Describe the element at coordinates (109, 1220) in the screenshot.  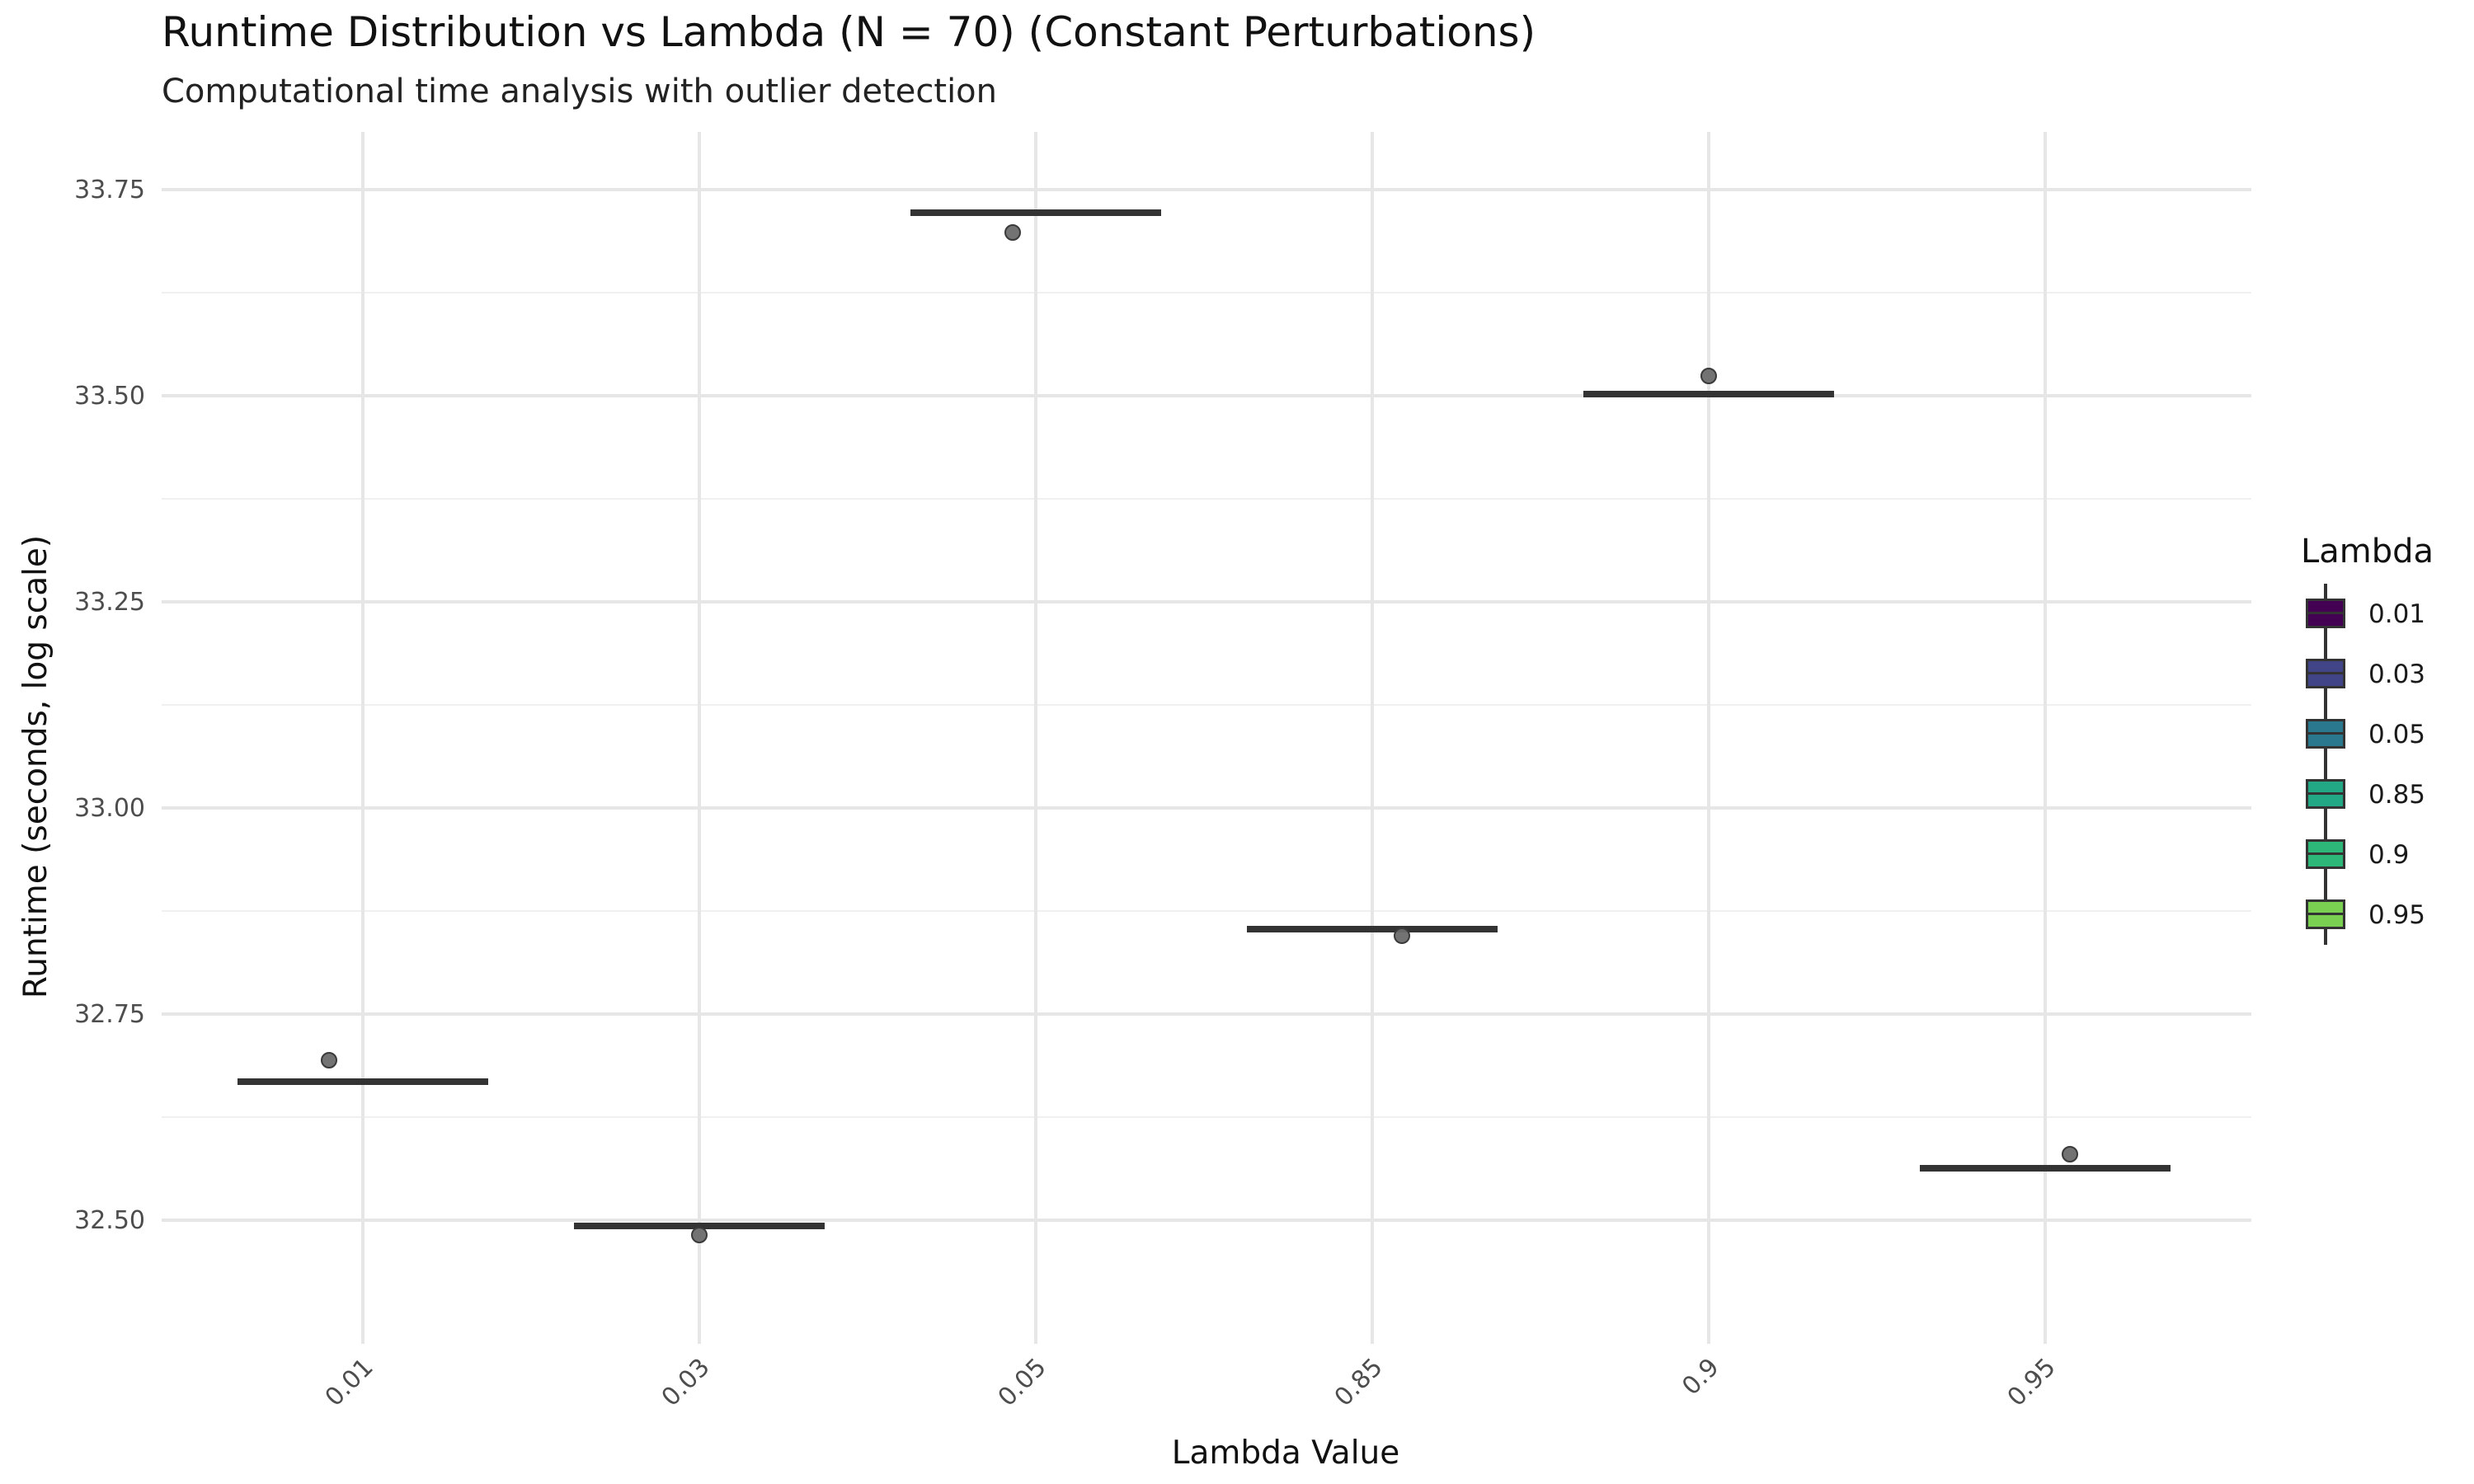
I see `y-tick-label: 32.50` at that location.